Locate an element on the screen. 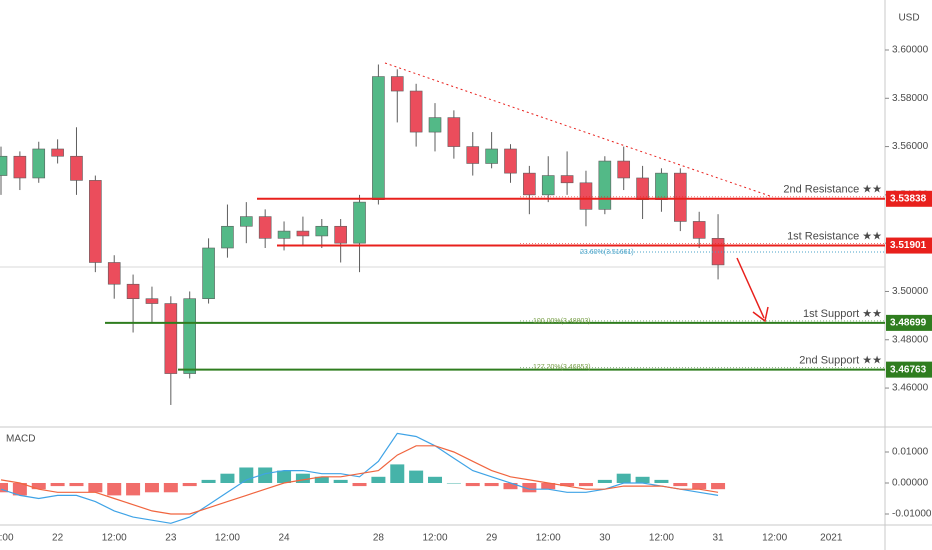  macd-y-tick-label: 0.01000 is located at coordinates (910, 452).